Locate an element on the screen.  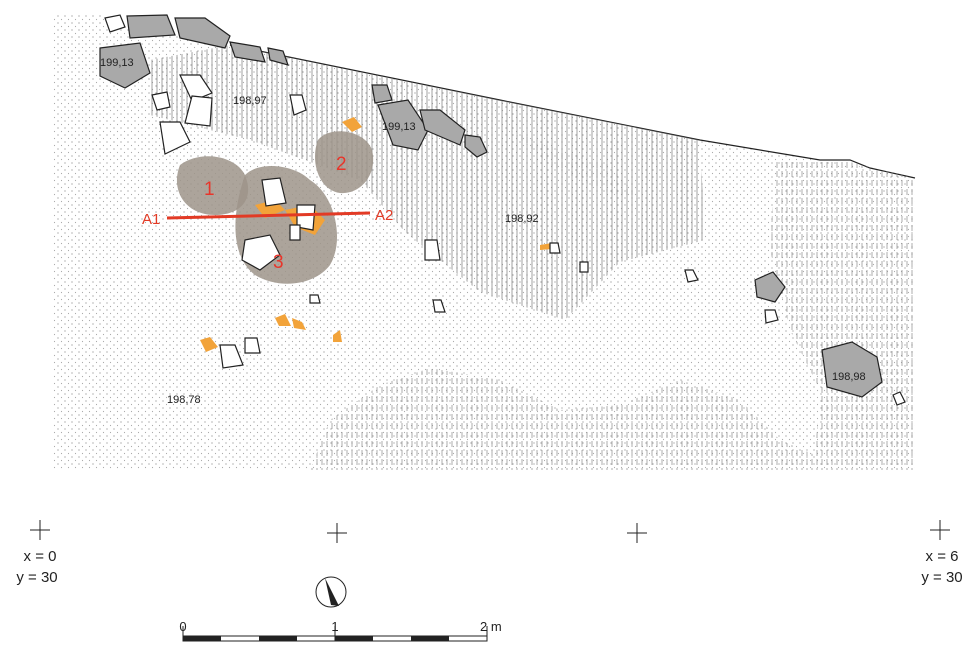
grid-points is located at coordinates (490, 531).